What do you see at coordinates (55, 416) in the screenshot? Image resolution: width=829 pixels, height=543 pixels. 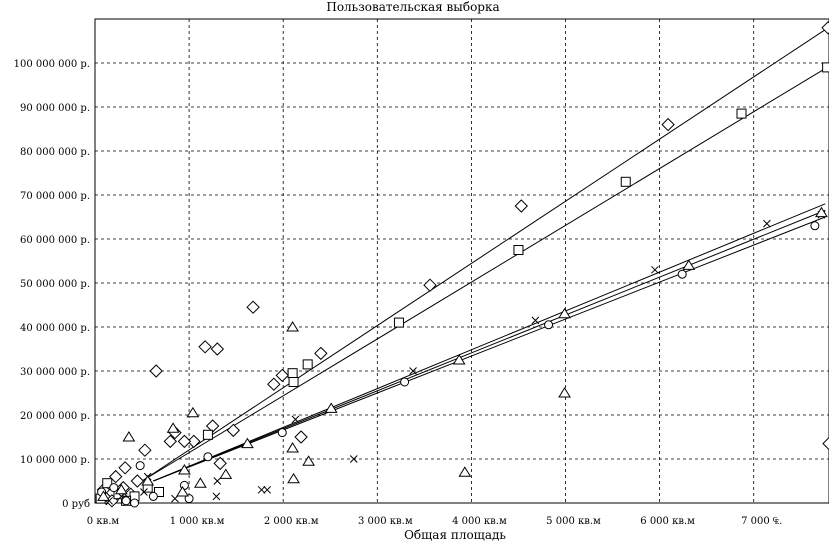 I see `y-tick-label: 20 000 000 р.` at bounding box center [55, 416].